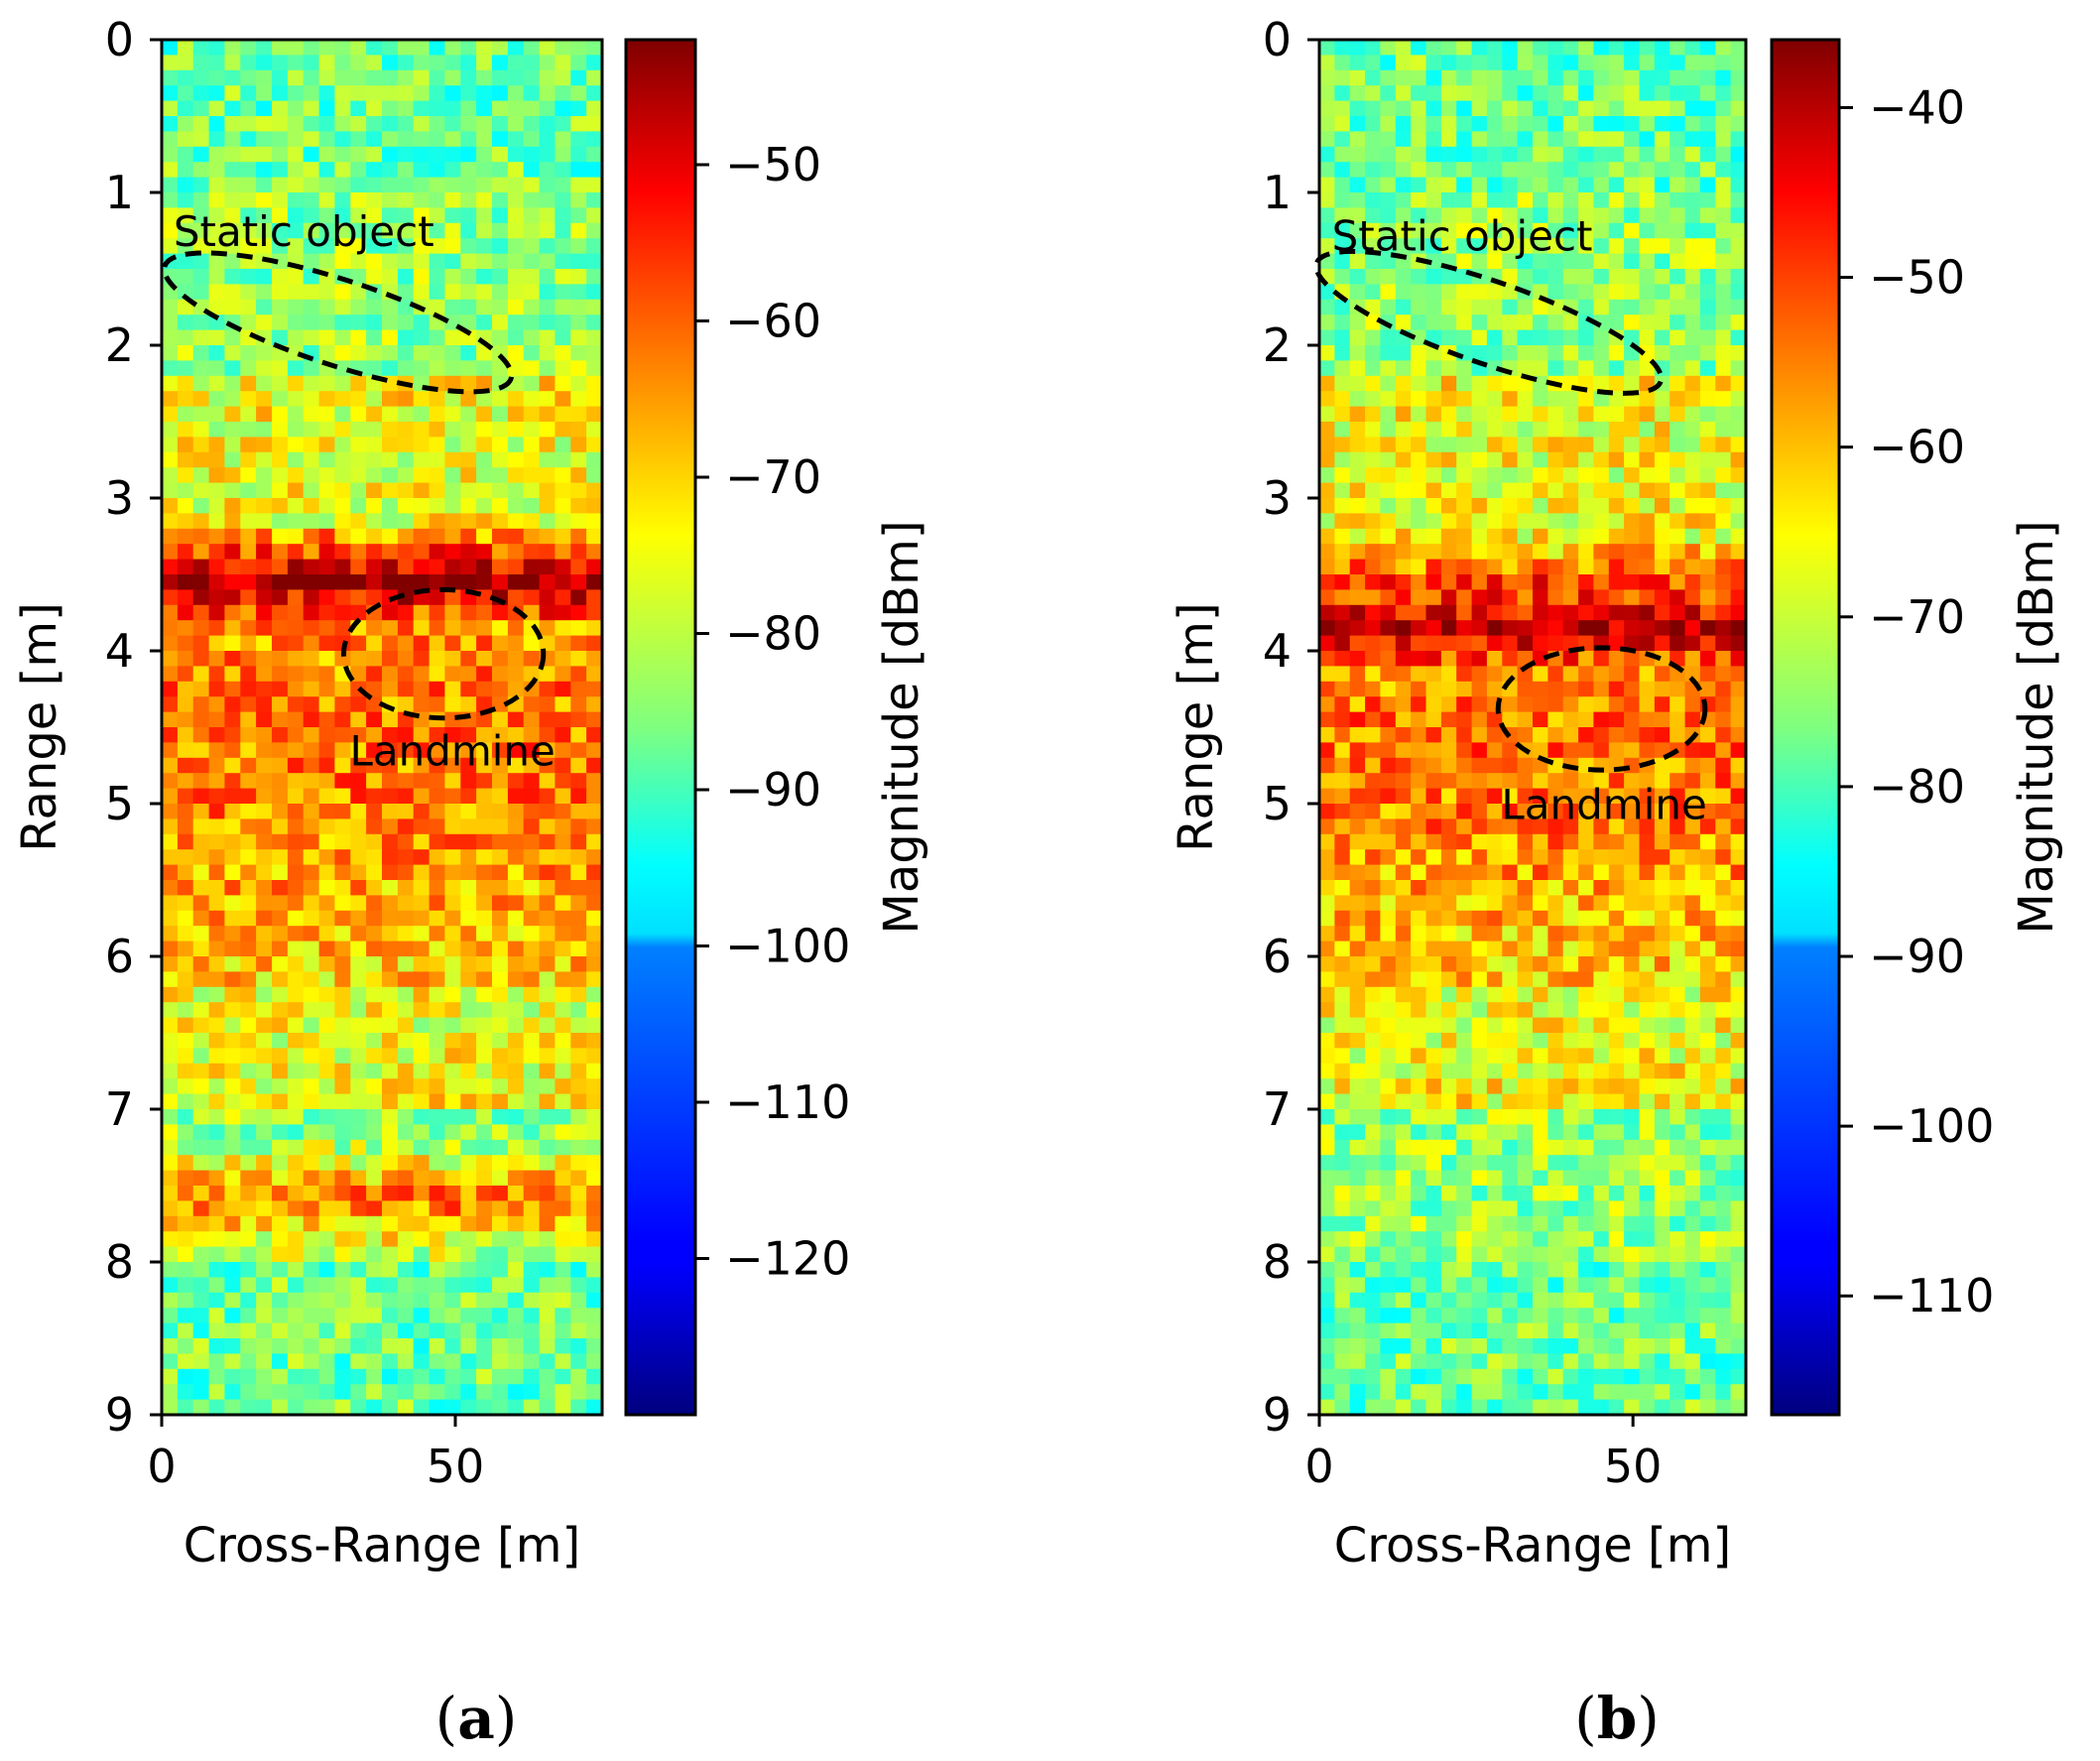 This screenshot has height=1761, width=2100. Describe the element at coordinates (120, 1109) in the screenshot. I see `y-tick-label: 7` at that location.